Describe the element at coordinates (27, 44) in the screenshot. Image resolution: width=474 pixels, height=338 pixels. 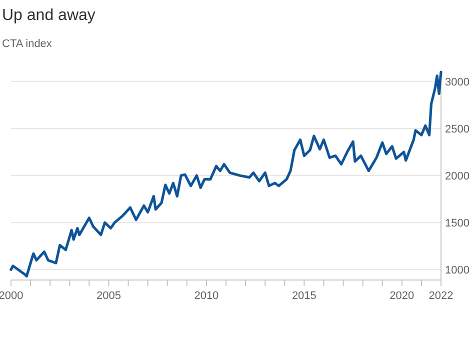
I see `chart-subtitle: CTA index` at that location.